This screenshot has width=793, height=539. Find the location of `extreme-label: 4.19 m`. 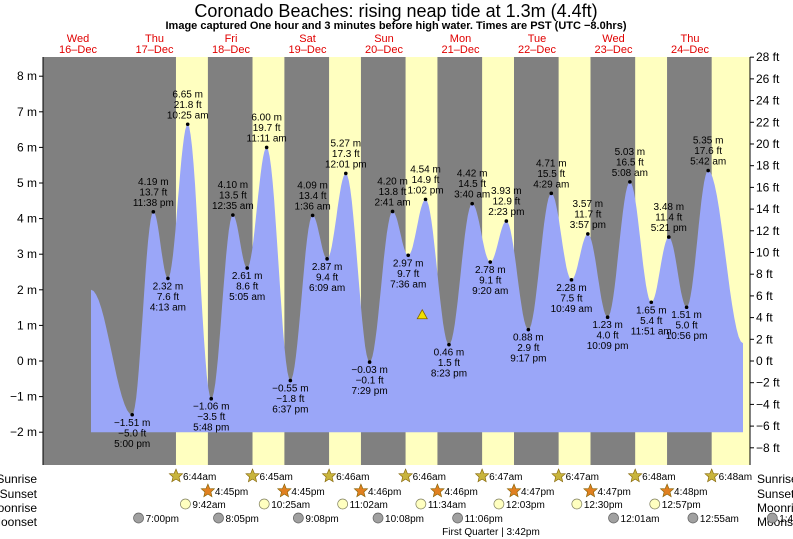

extreme-label: 4.19 m is located at coordinates (153, 182).